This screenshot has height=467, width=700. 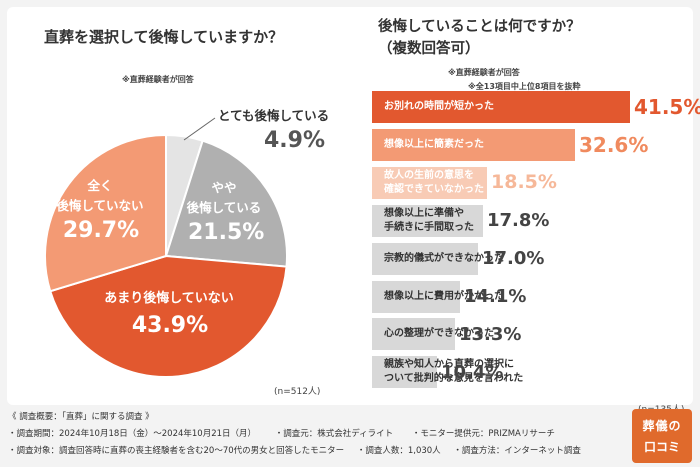 I want to click on bar-category-label: 故人の生前の意思を 確認できていなかった, so click(x=434, y=182).